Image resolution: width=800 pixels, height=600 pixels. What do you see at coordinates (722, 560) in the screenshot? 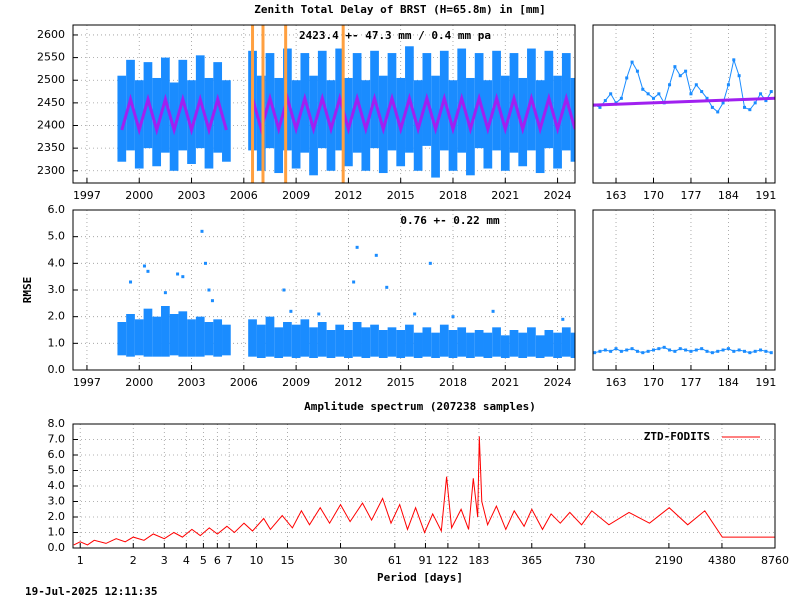
I see `x-tick-label: 4380` at bounding box center [722, 560].